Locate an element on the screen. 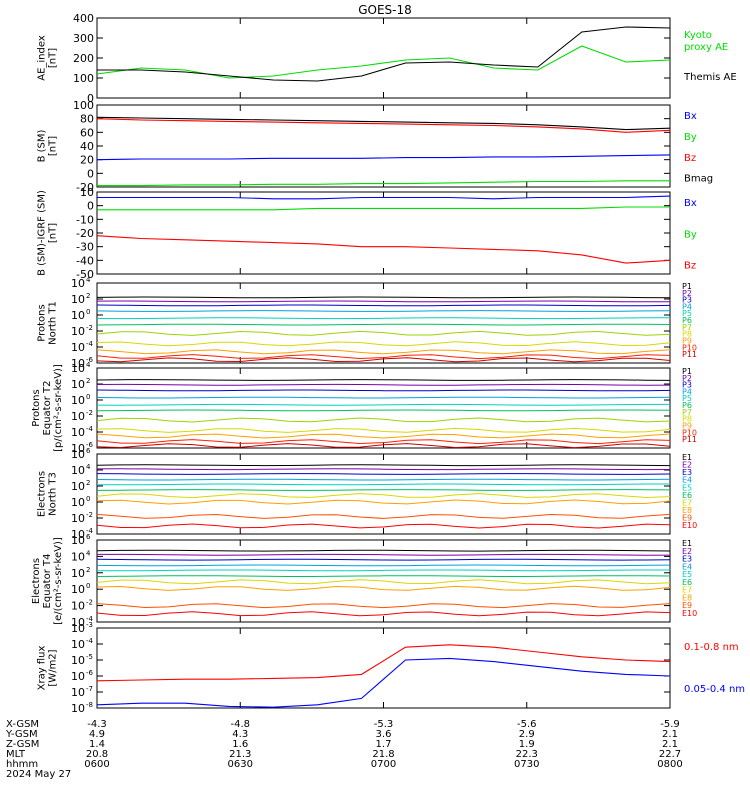  channel-line-E10 is located at coordinates (383, 614).